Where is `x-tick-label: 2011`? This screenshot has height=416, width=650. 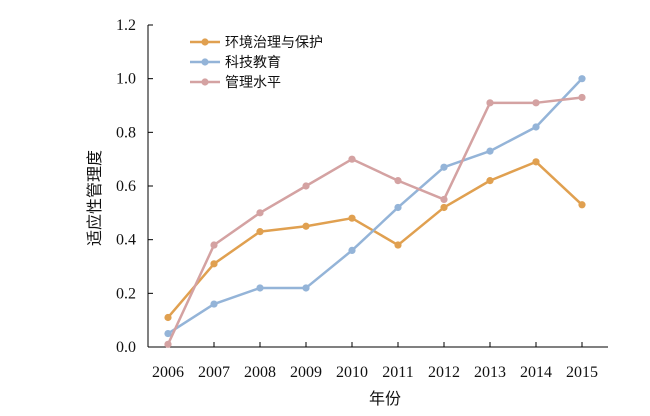 x-tick-label: 2011 is located at coordinates (397, 372).